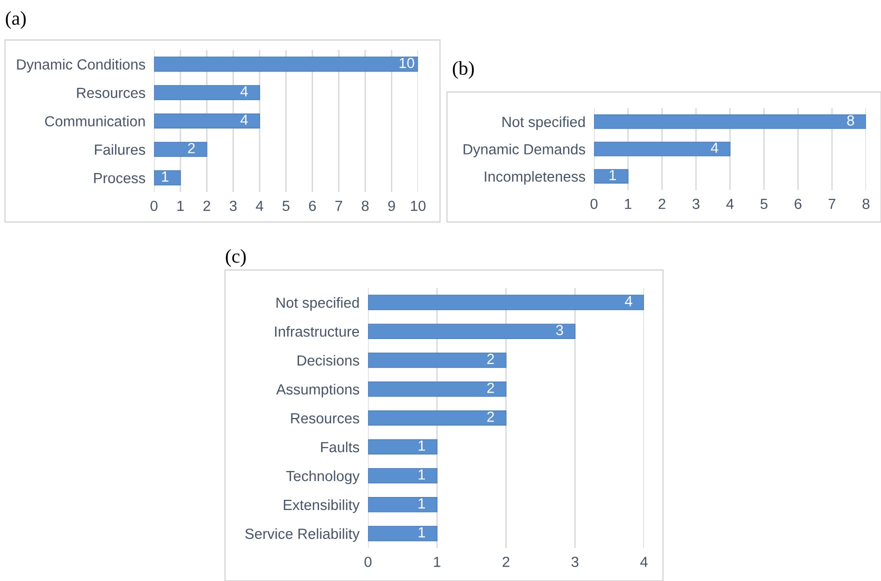  I want to click on y-tick-label: Technology, so click(323, 477).